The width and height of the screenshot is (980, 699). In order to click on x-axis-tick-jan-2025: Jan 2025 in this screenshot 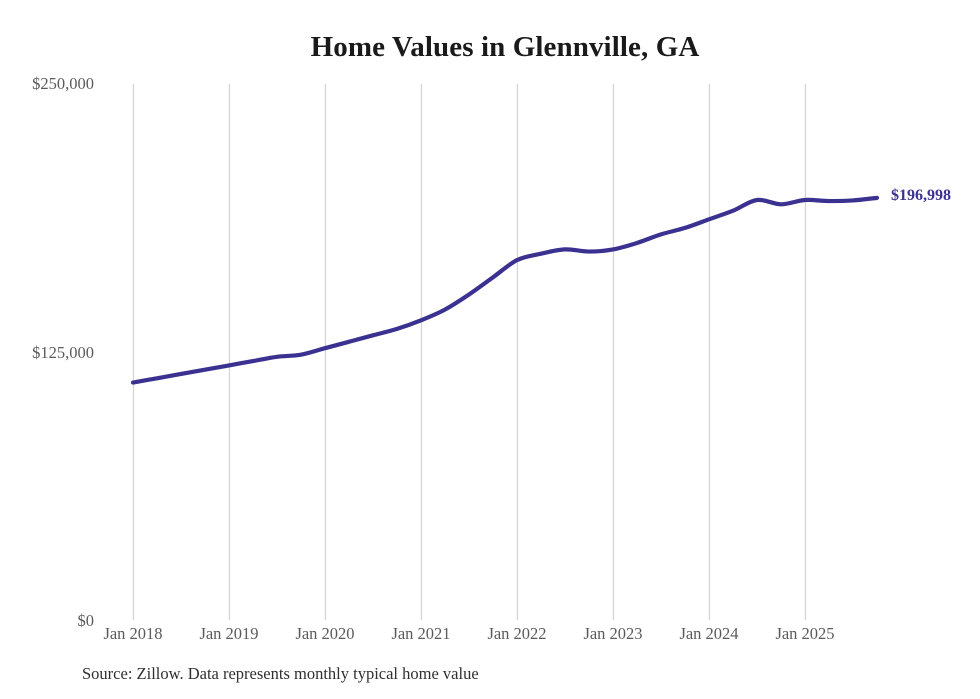, I will do `click(805, 633)`.